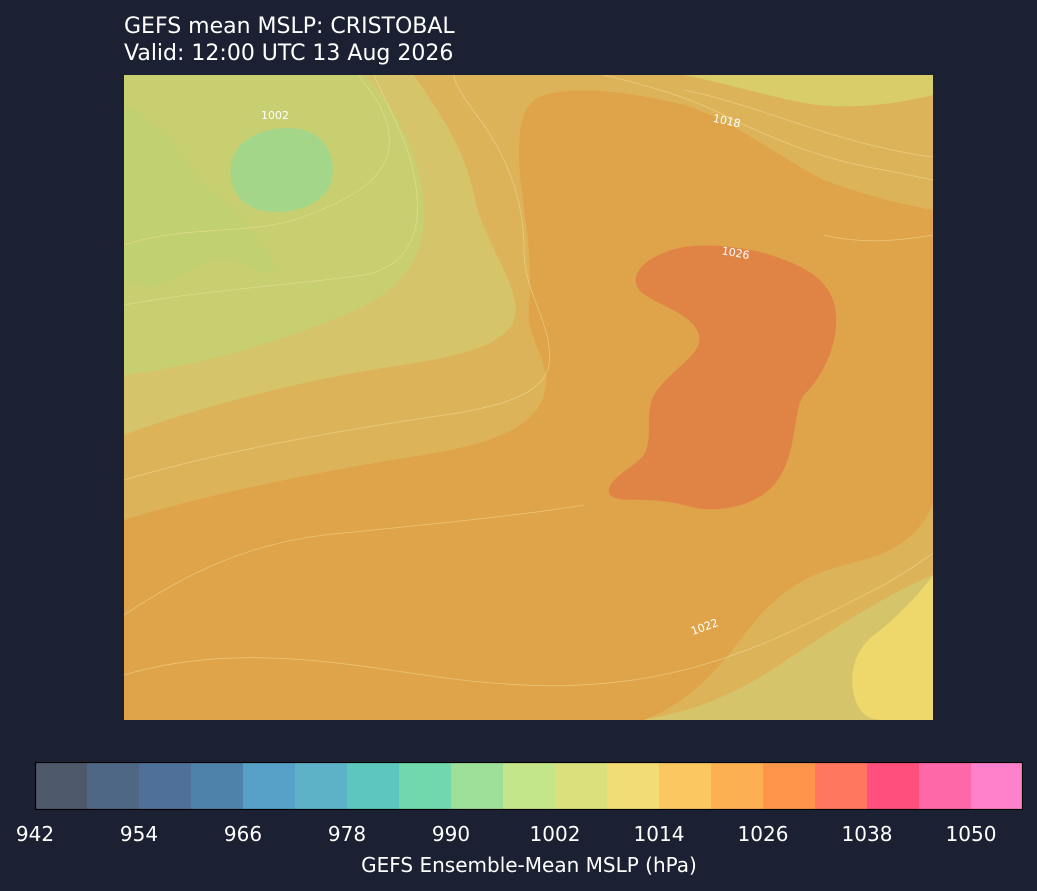  I want to click on colorbar-tick-label: 978, so click(347, 834).